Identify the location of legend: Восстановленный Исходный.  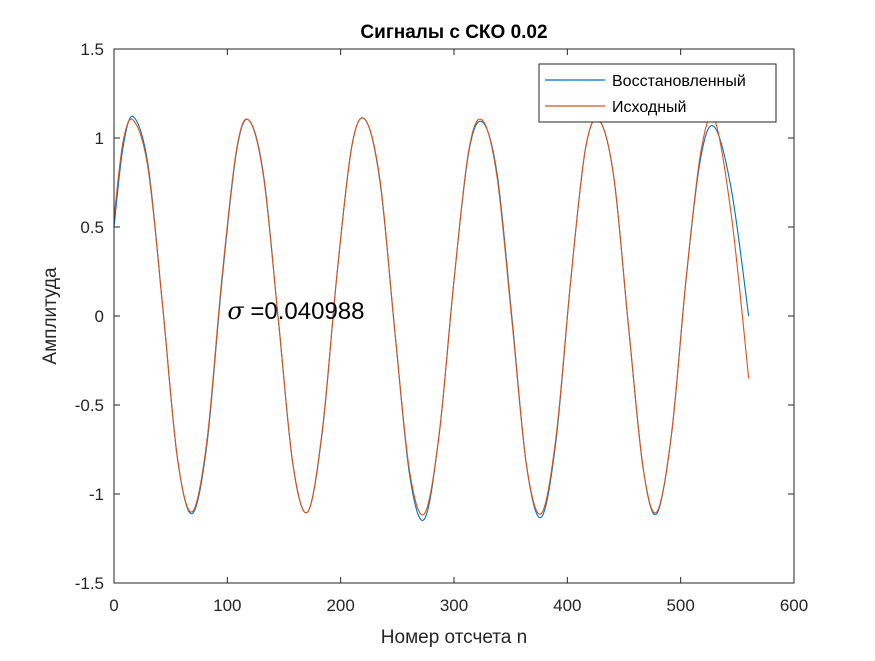
(657, 93).